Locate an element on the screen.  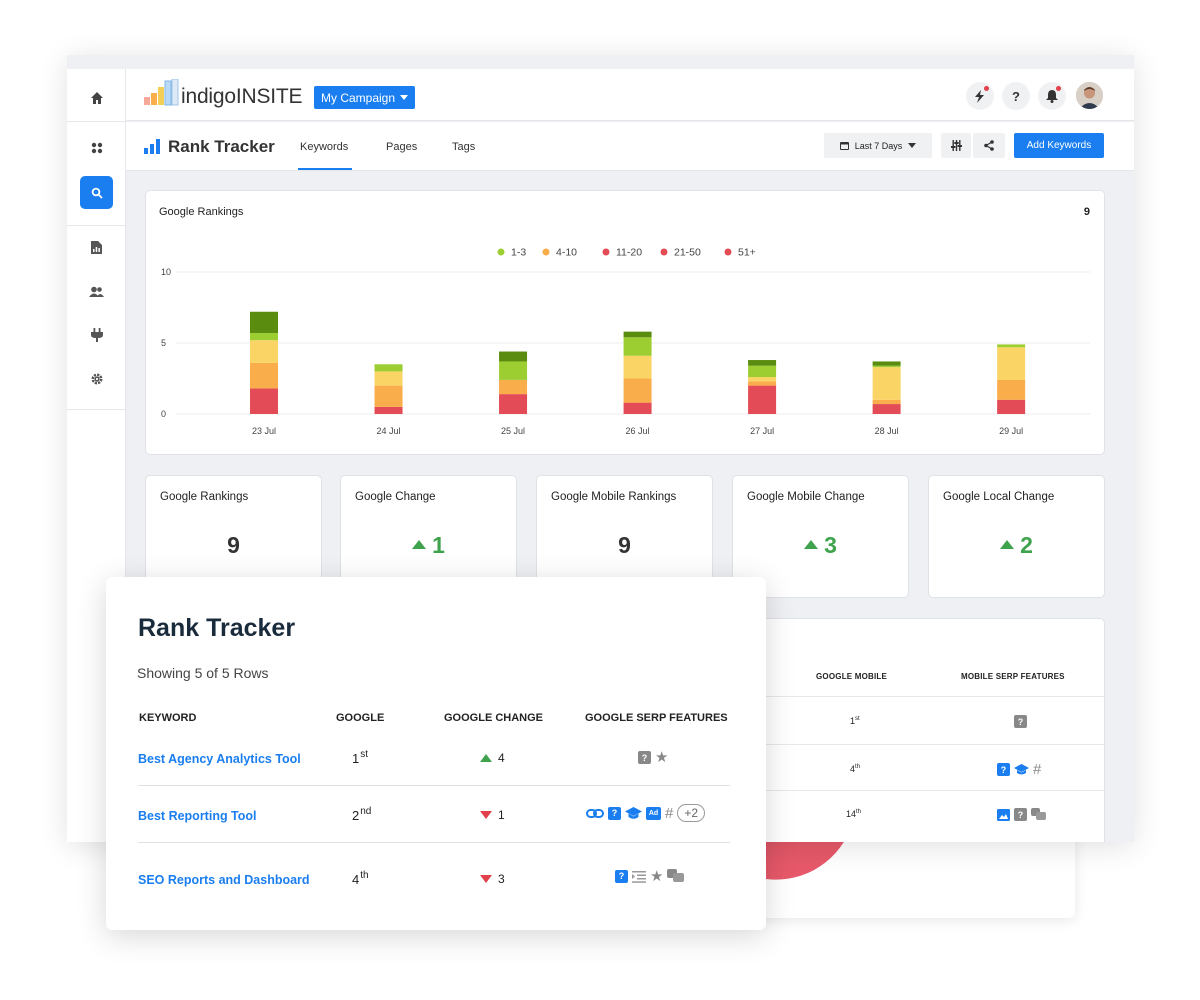
mobile-serp-features: ? # is located at coordinates (1019, 769).